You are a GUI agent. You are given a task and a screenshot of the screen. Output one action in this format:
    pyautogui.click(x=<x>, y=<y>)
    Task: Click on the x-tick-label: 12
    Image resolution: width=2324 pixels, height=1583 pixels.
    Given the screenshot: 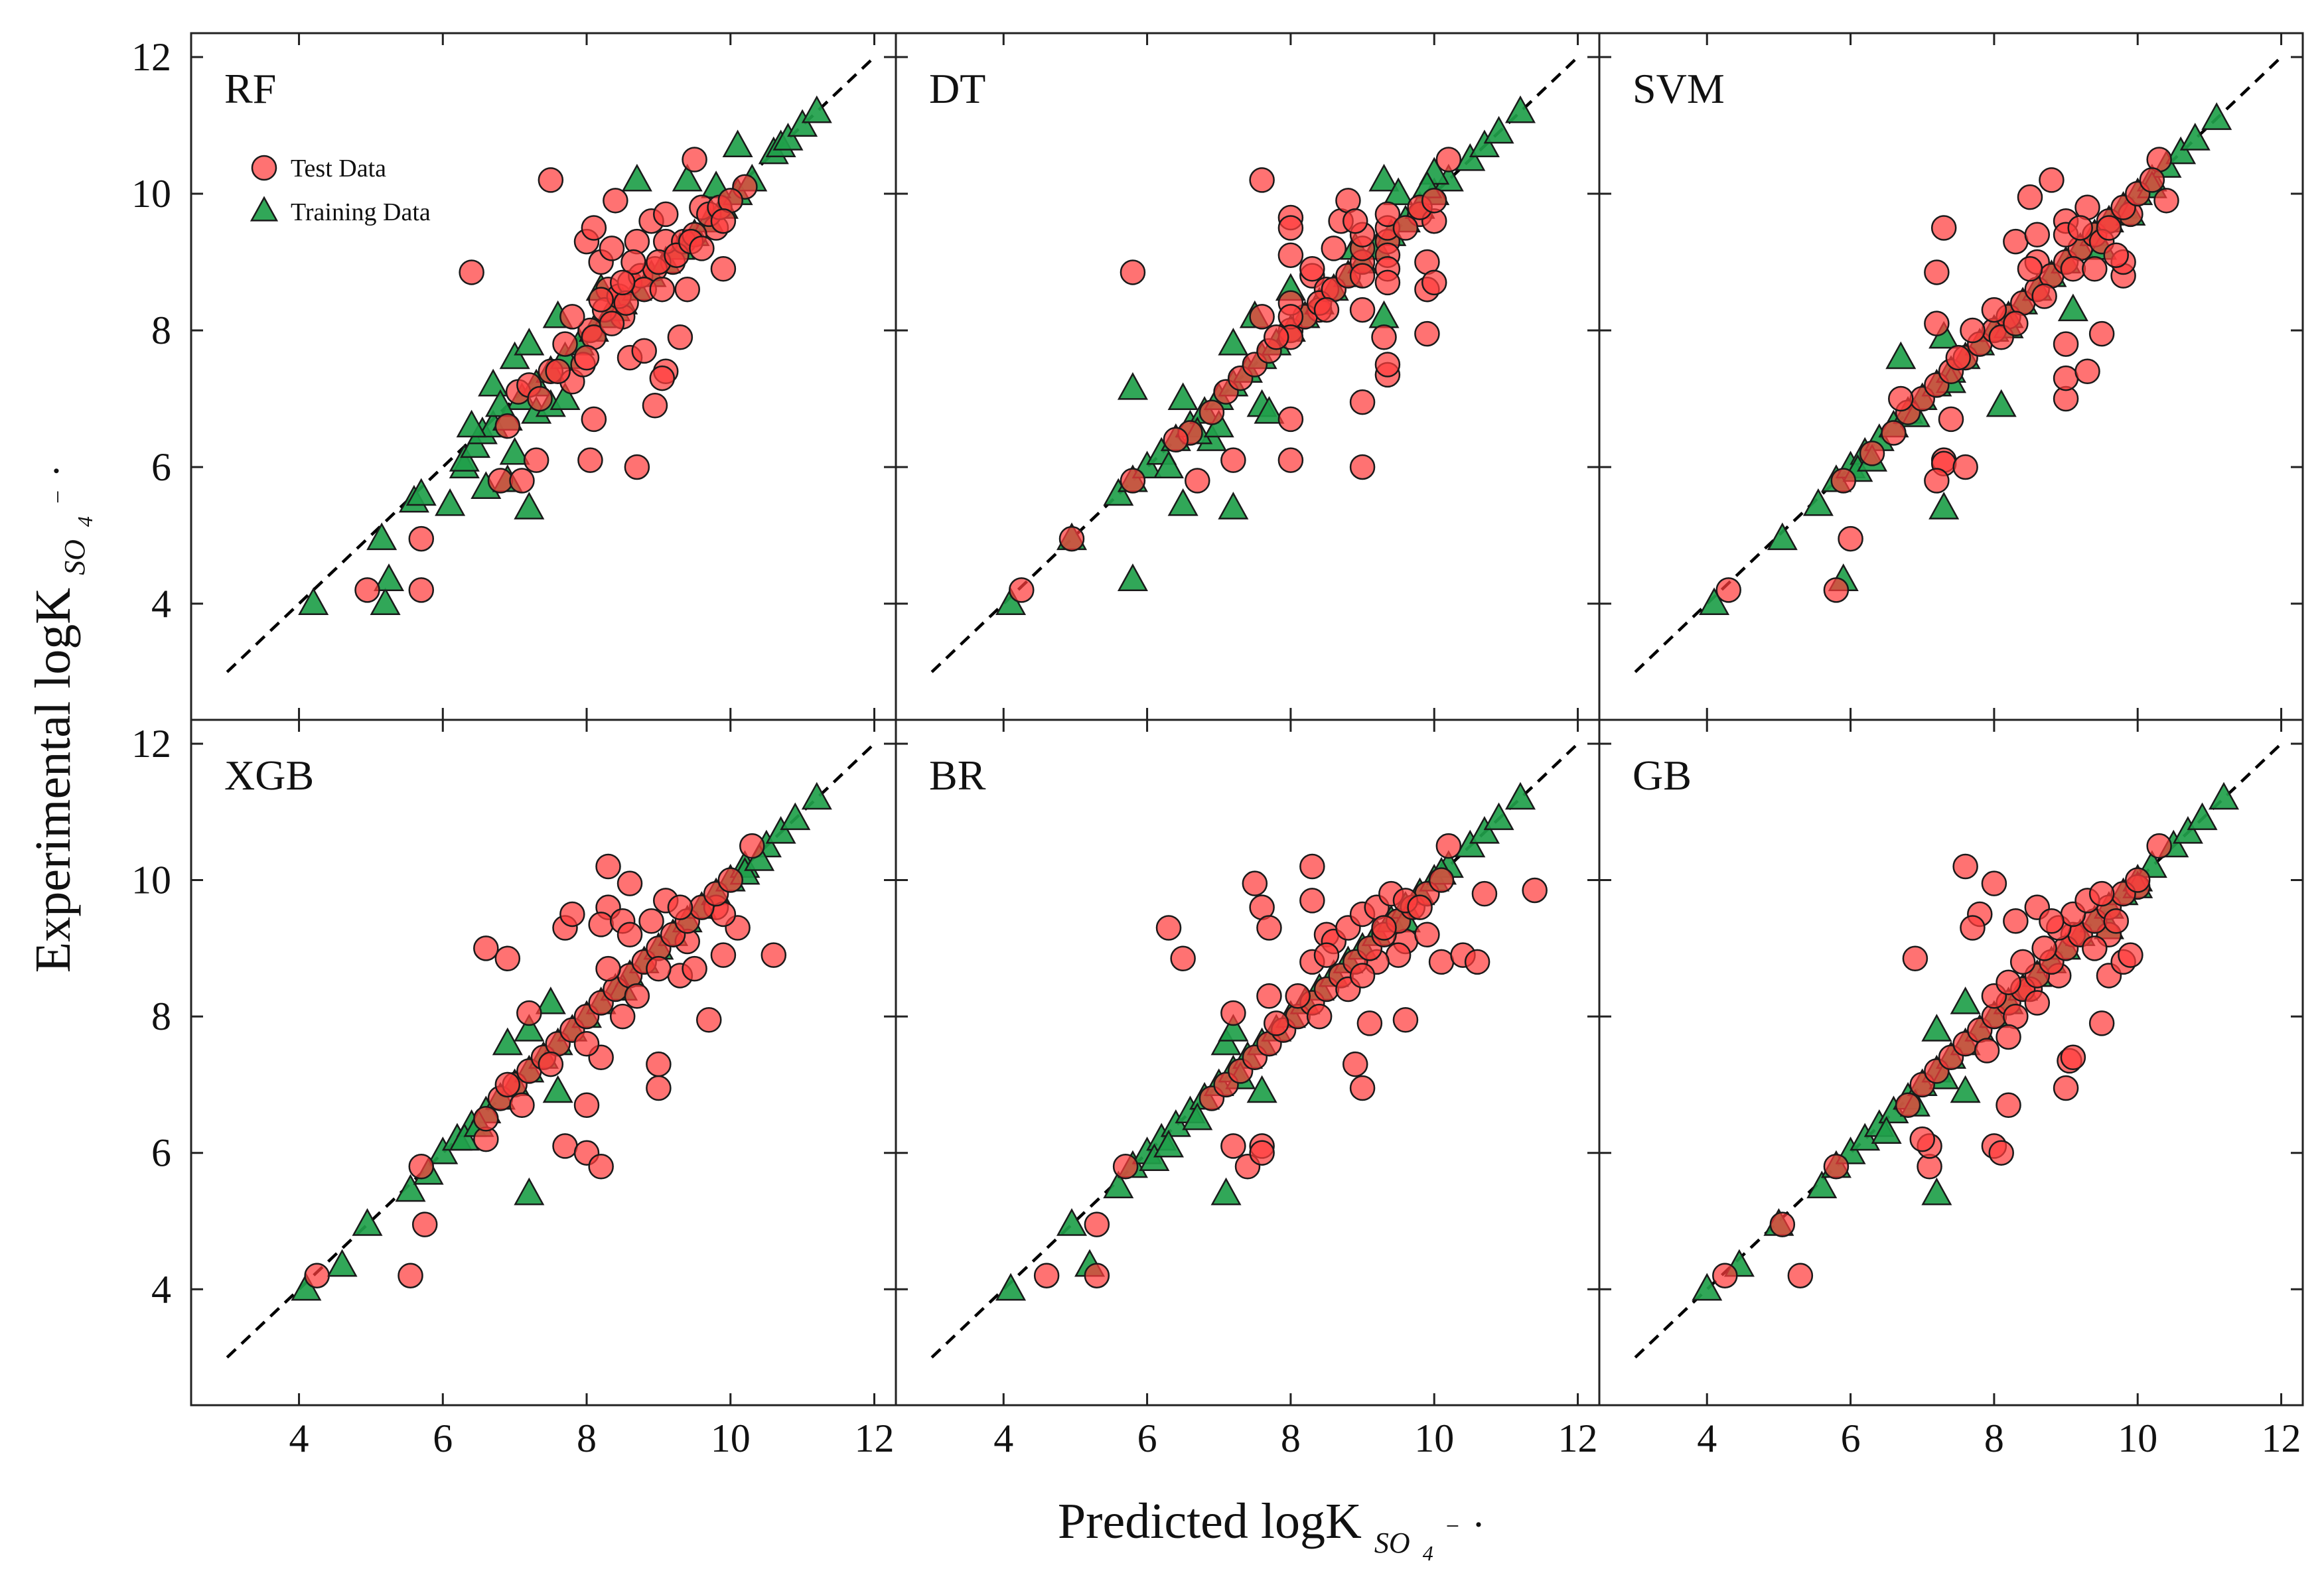 What is the action you would take?
    pyautogui.click(x=2281, y=1438)
    